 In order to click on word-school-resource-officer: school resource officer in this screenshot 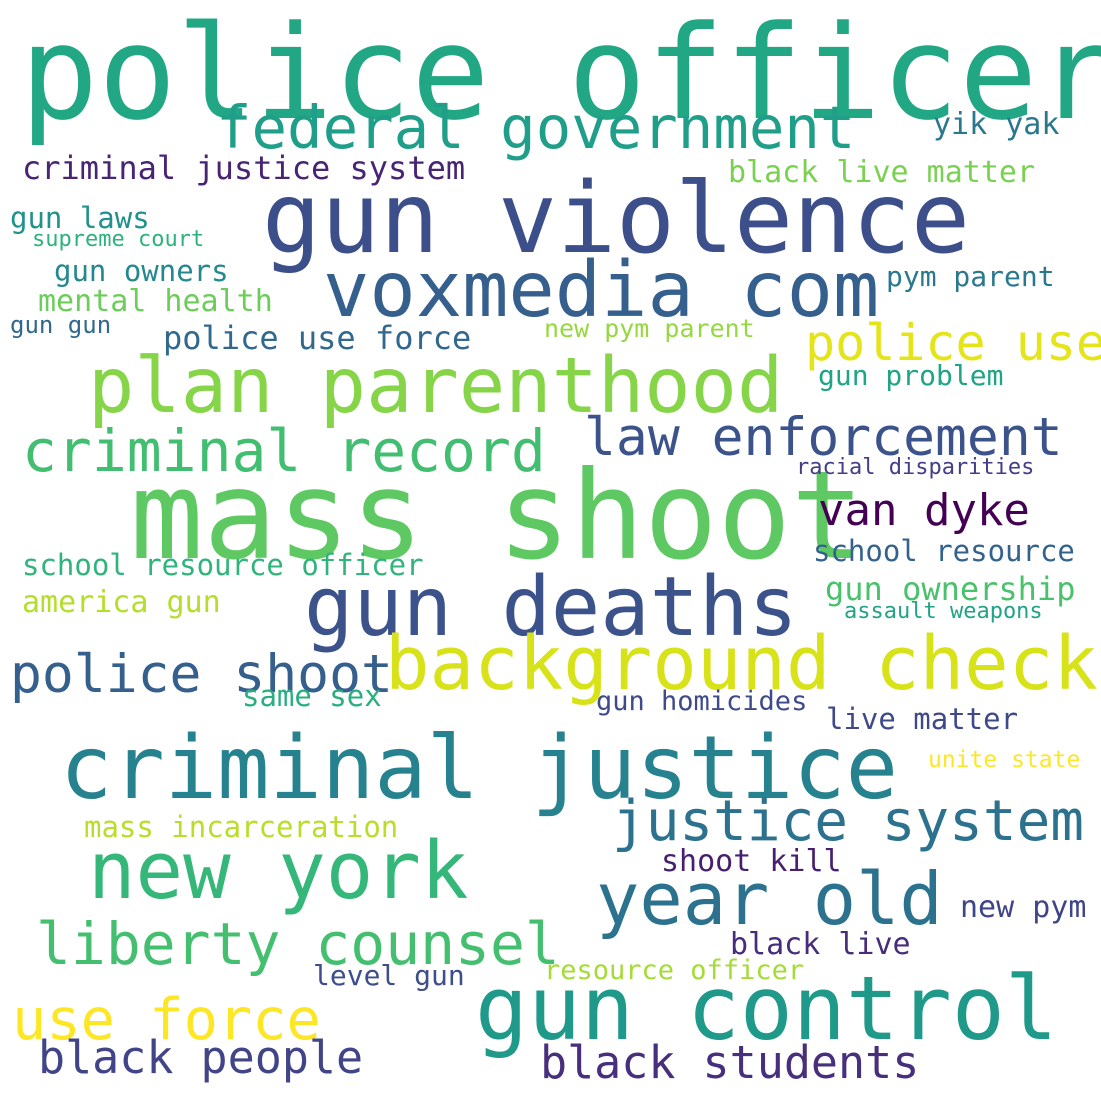, I will do `click(223, 565)`.